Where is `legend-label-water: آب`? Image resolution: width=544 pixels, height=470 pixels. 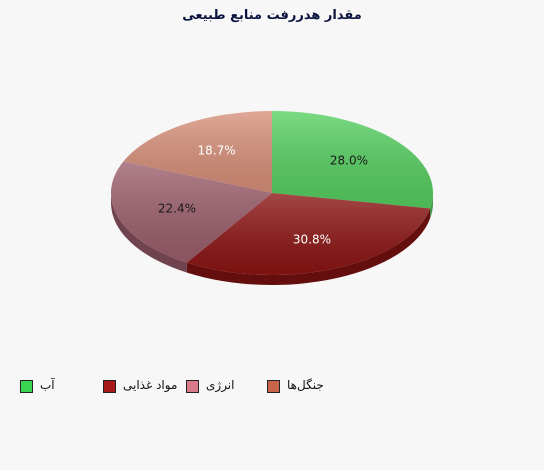
legend-label-water: آب is located at coordinates (47, 385).